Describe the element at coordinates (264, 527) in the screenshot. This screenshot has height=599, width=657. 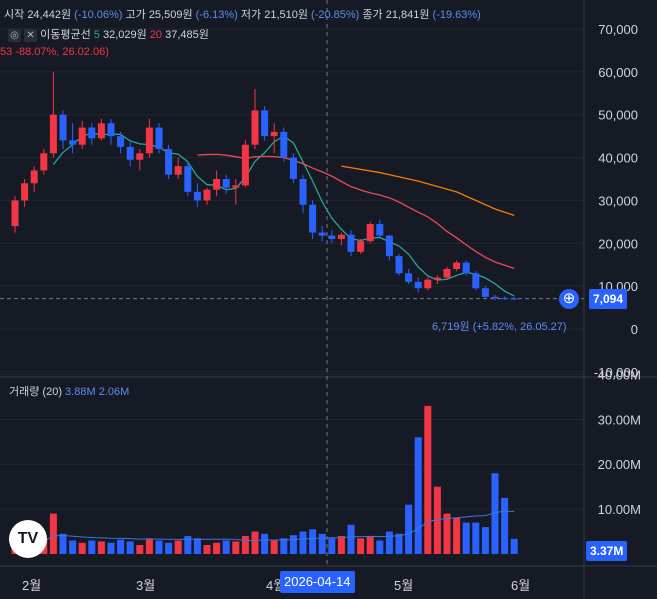
I see `volume-ma-line` at that location.